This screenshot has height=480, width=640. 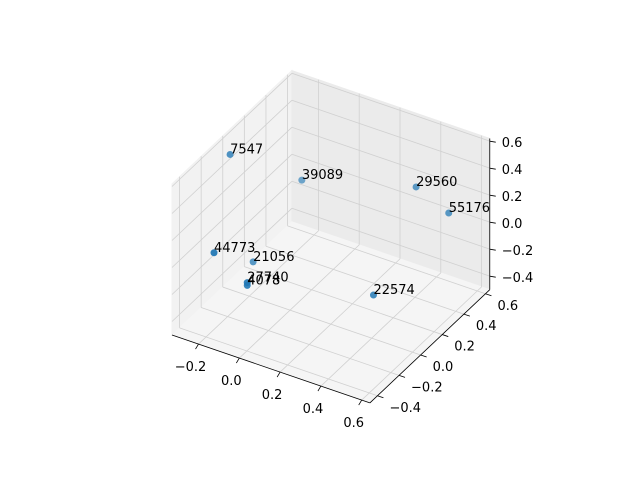 What do you see at coordinates (469, 208) in the screenshot?
I see `point-label: 55176` at bounding box center [469, 208].